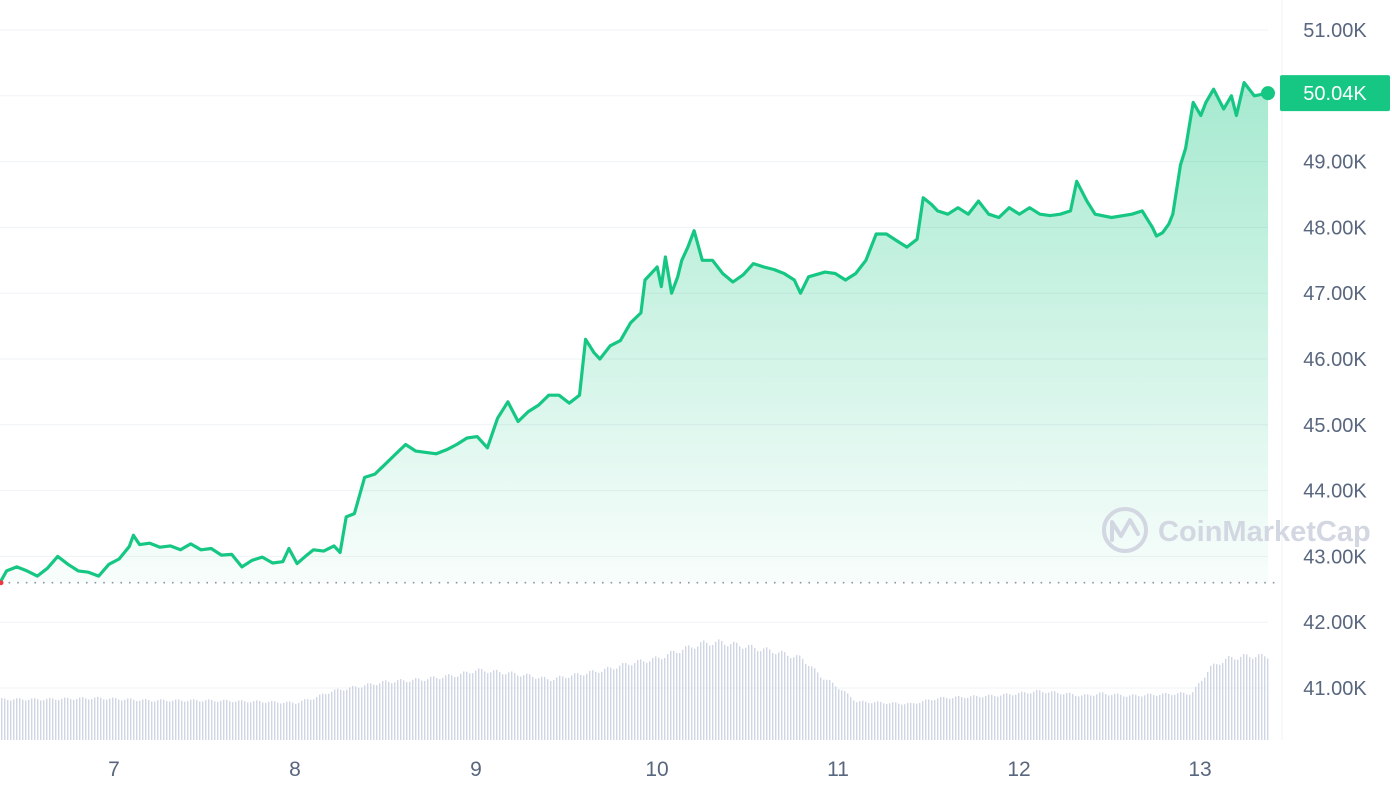 The image size is (1392, 792). I want to click on volume-bars, so click(635, 689).